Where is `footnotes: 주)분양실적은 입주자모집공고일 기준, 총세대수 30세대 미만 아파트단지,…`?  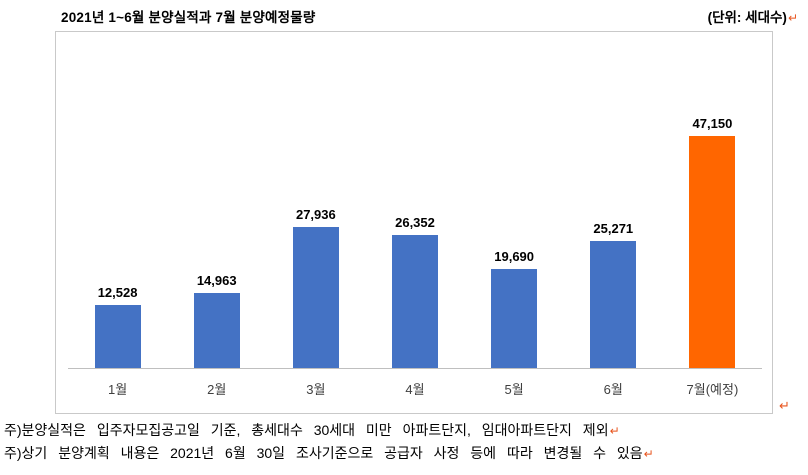
footnotes: 주)분양실적은 입주자모집공고일 기준, 총세대수 30세대 미만 아파트단지,… is located at coordinates (329, 442).